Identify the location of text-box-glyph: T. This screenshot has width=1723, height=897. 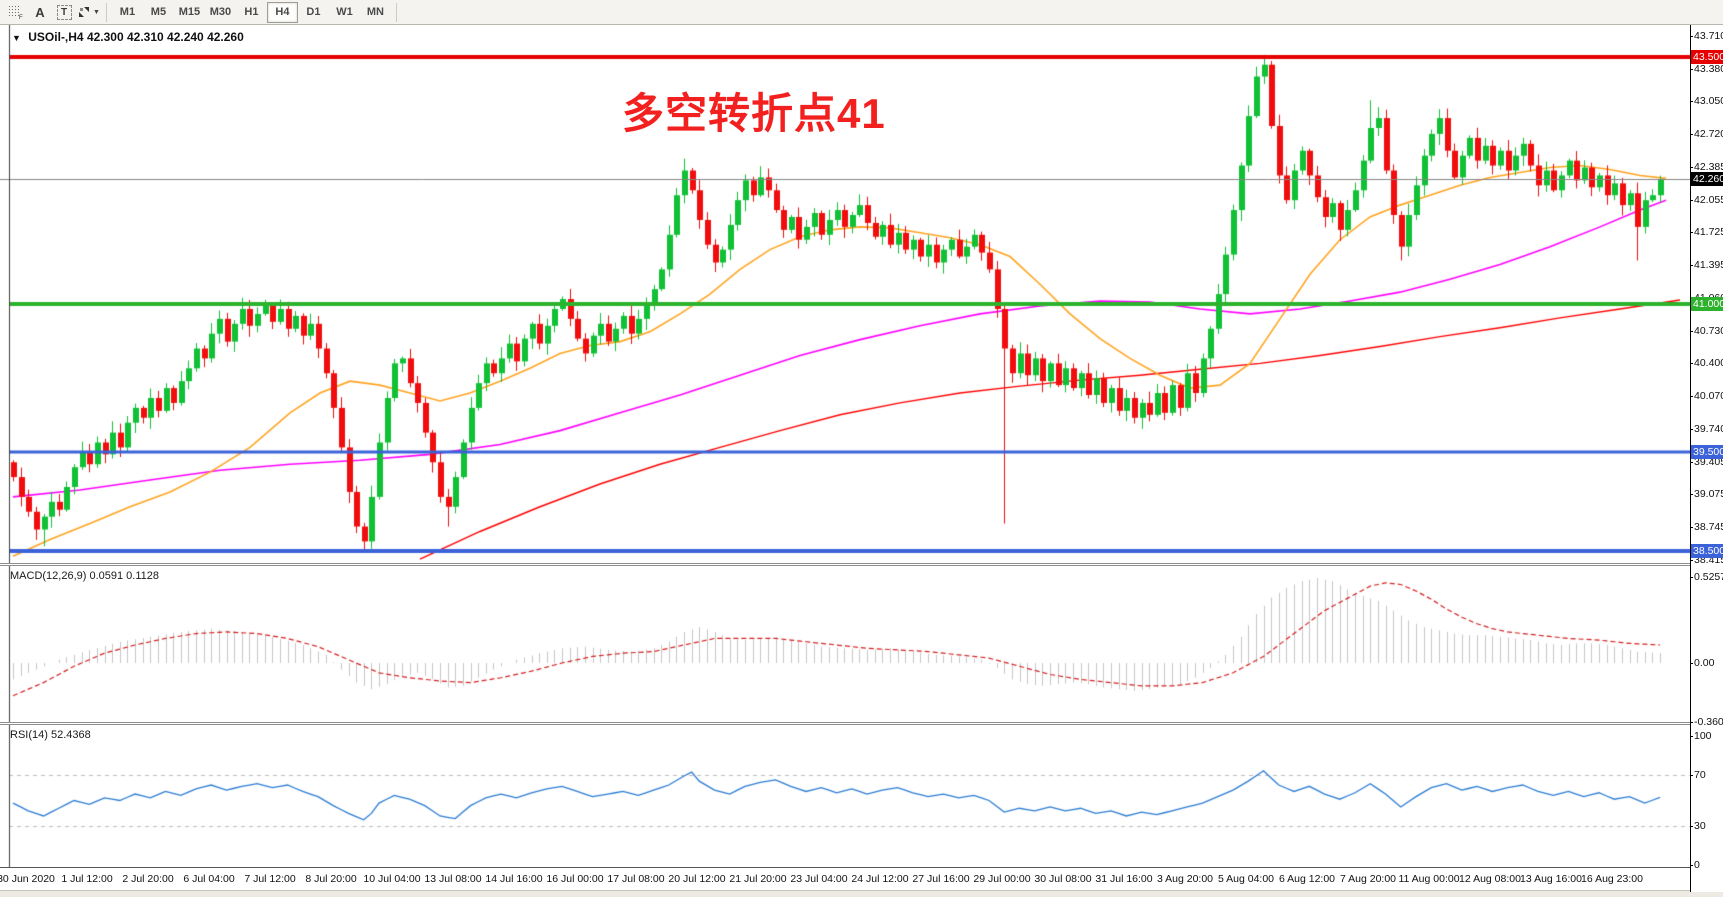
(64, 12).